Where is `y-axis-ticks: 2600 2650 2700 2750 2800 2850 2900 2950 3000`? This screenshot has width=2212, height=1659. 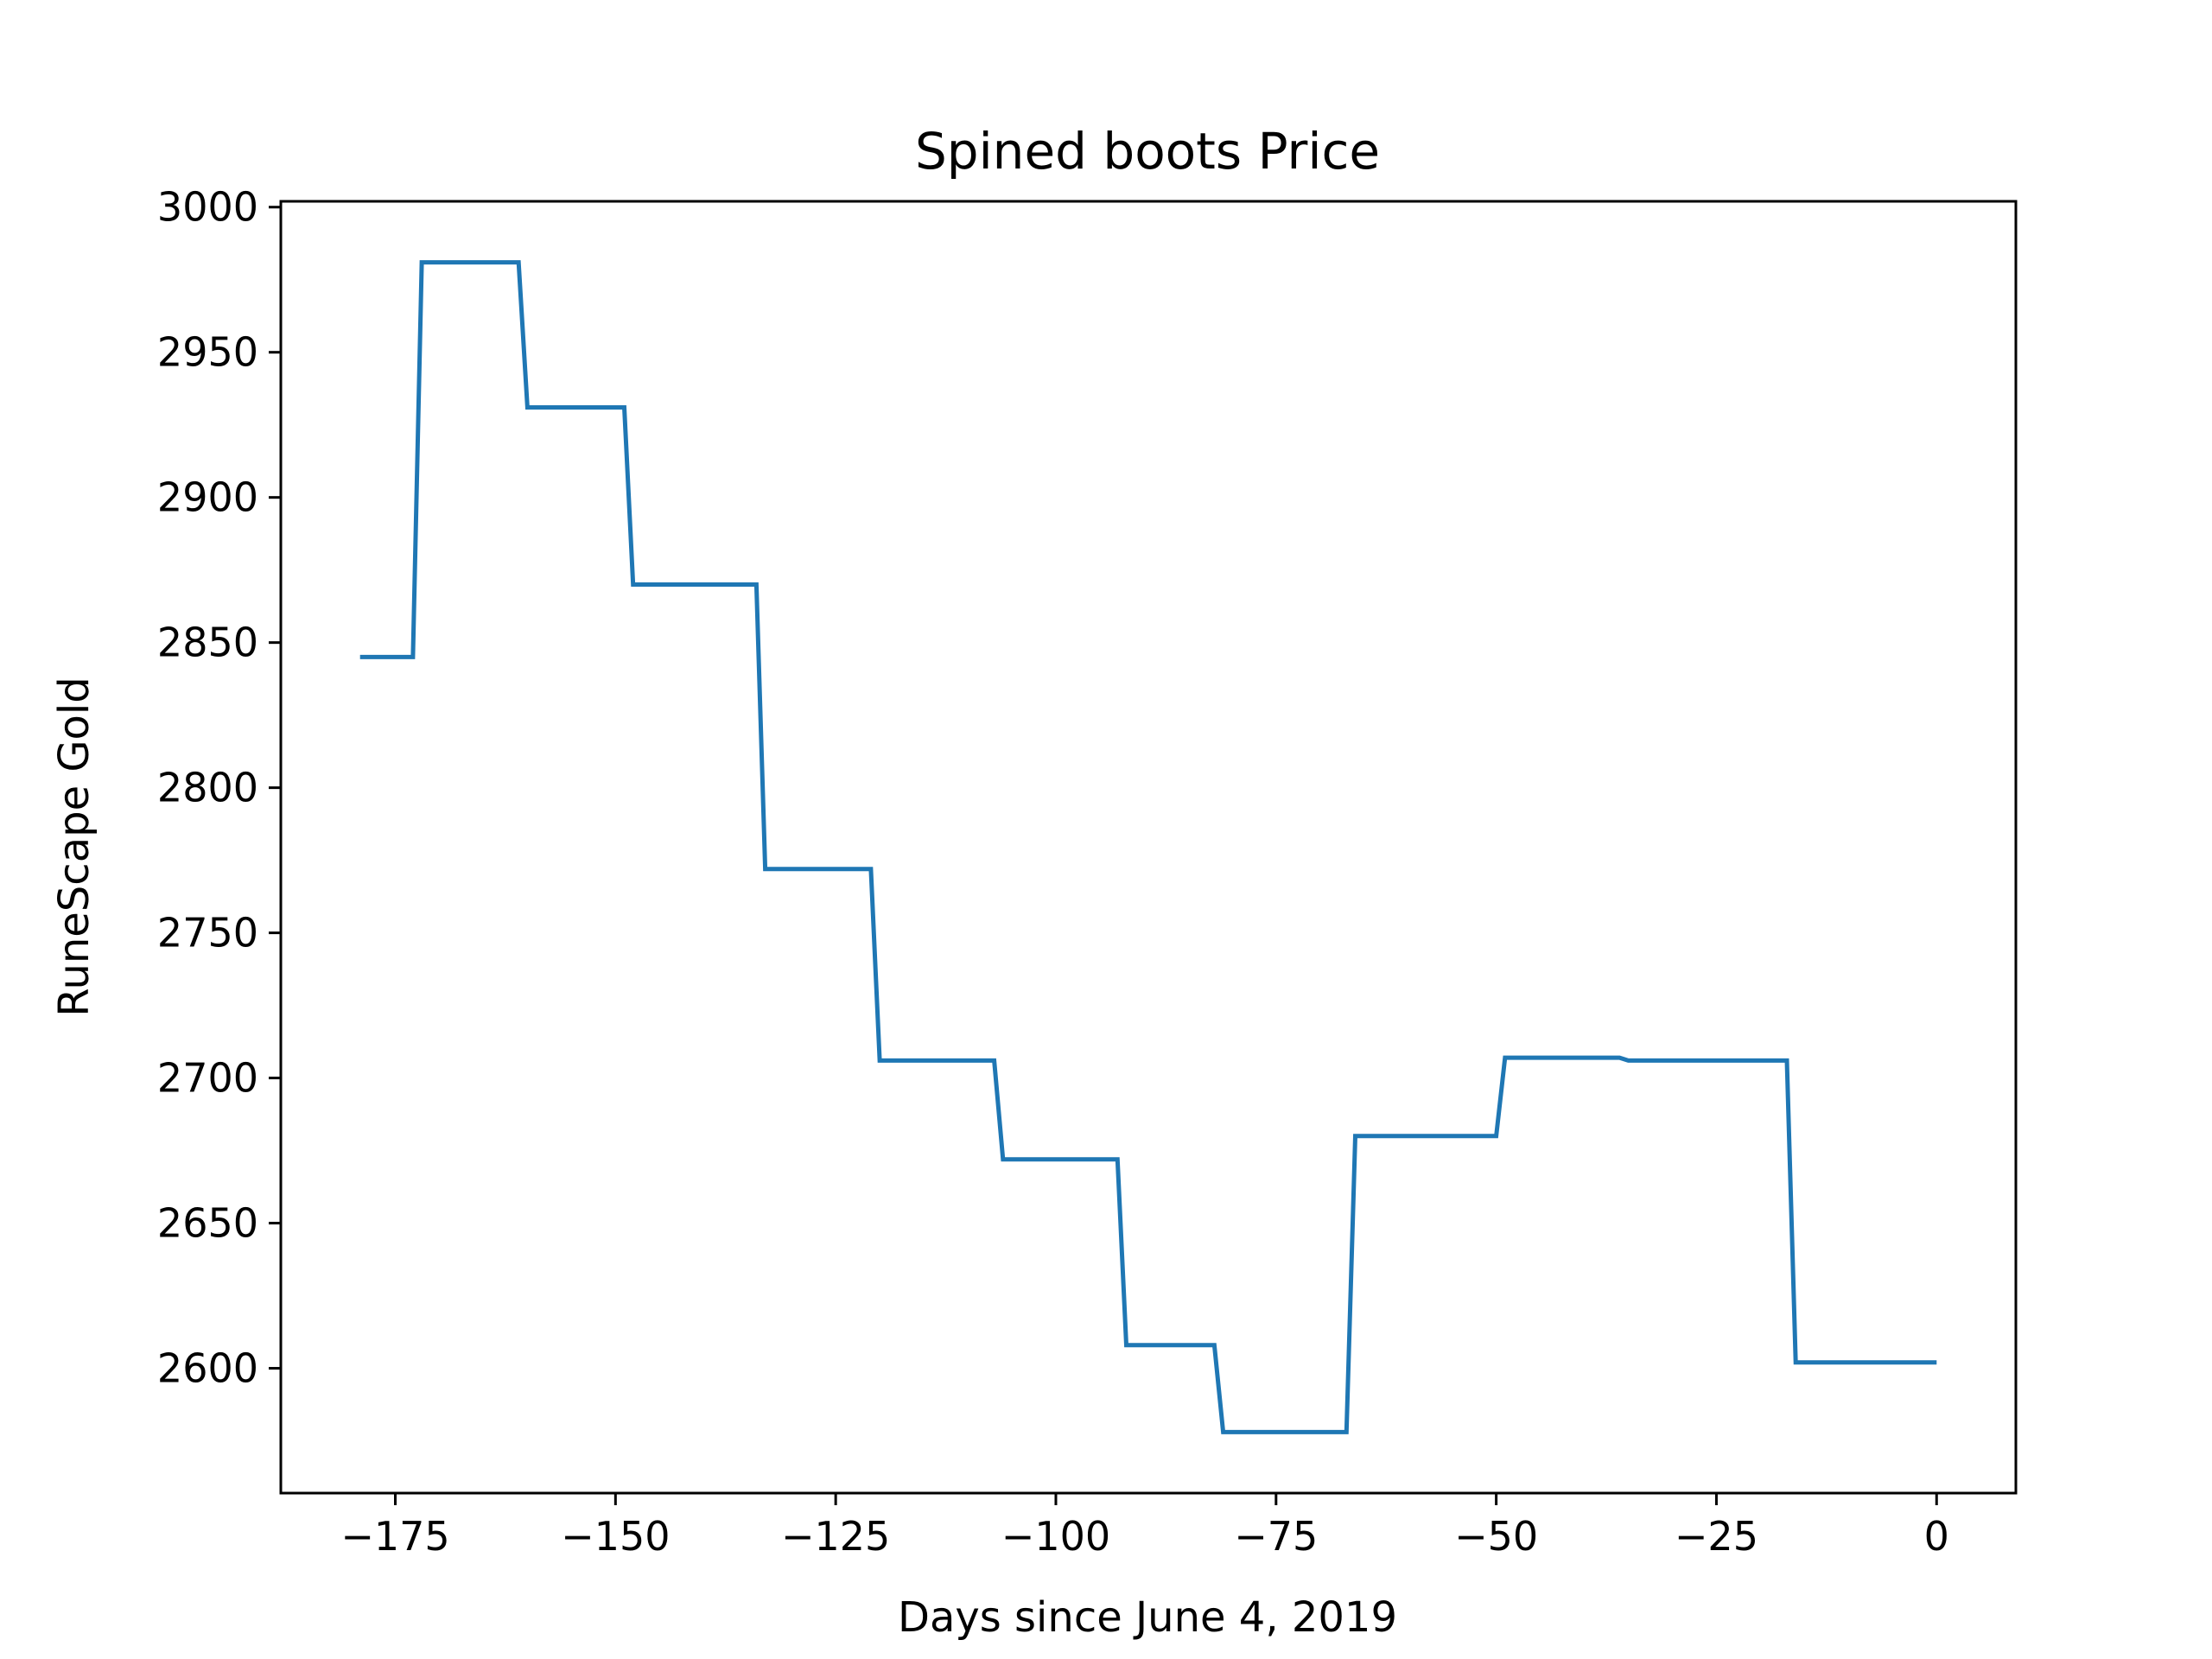
y-axis-ticks: 2600 2650 2700 2750 2800 2850 2900 2950 3000 is located at coordinates (219, 788).